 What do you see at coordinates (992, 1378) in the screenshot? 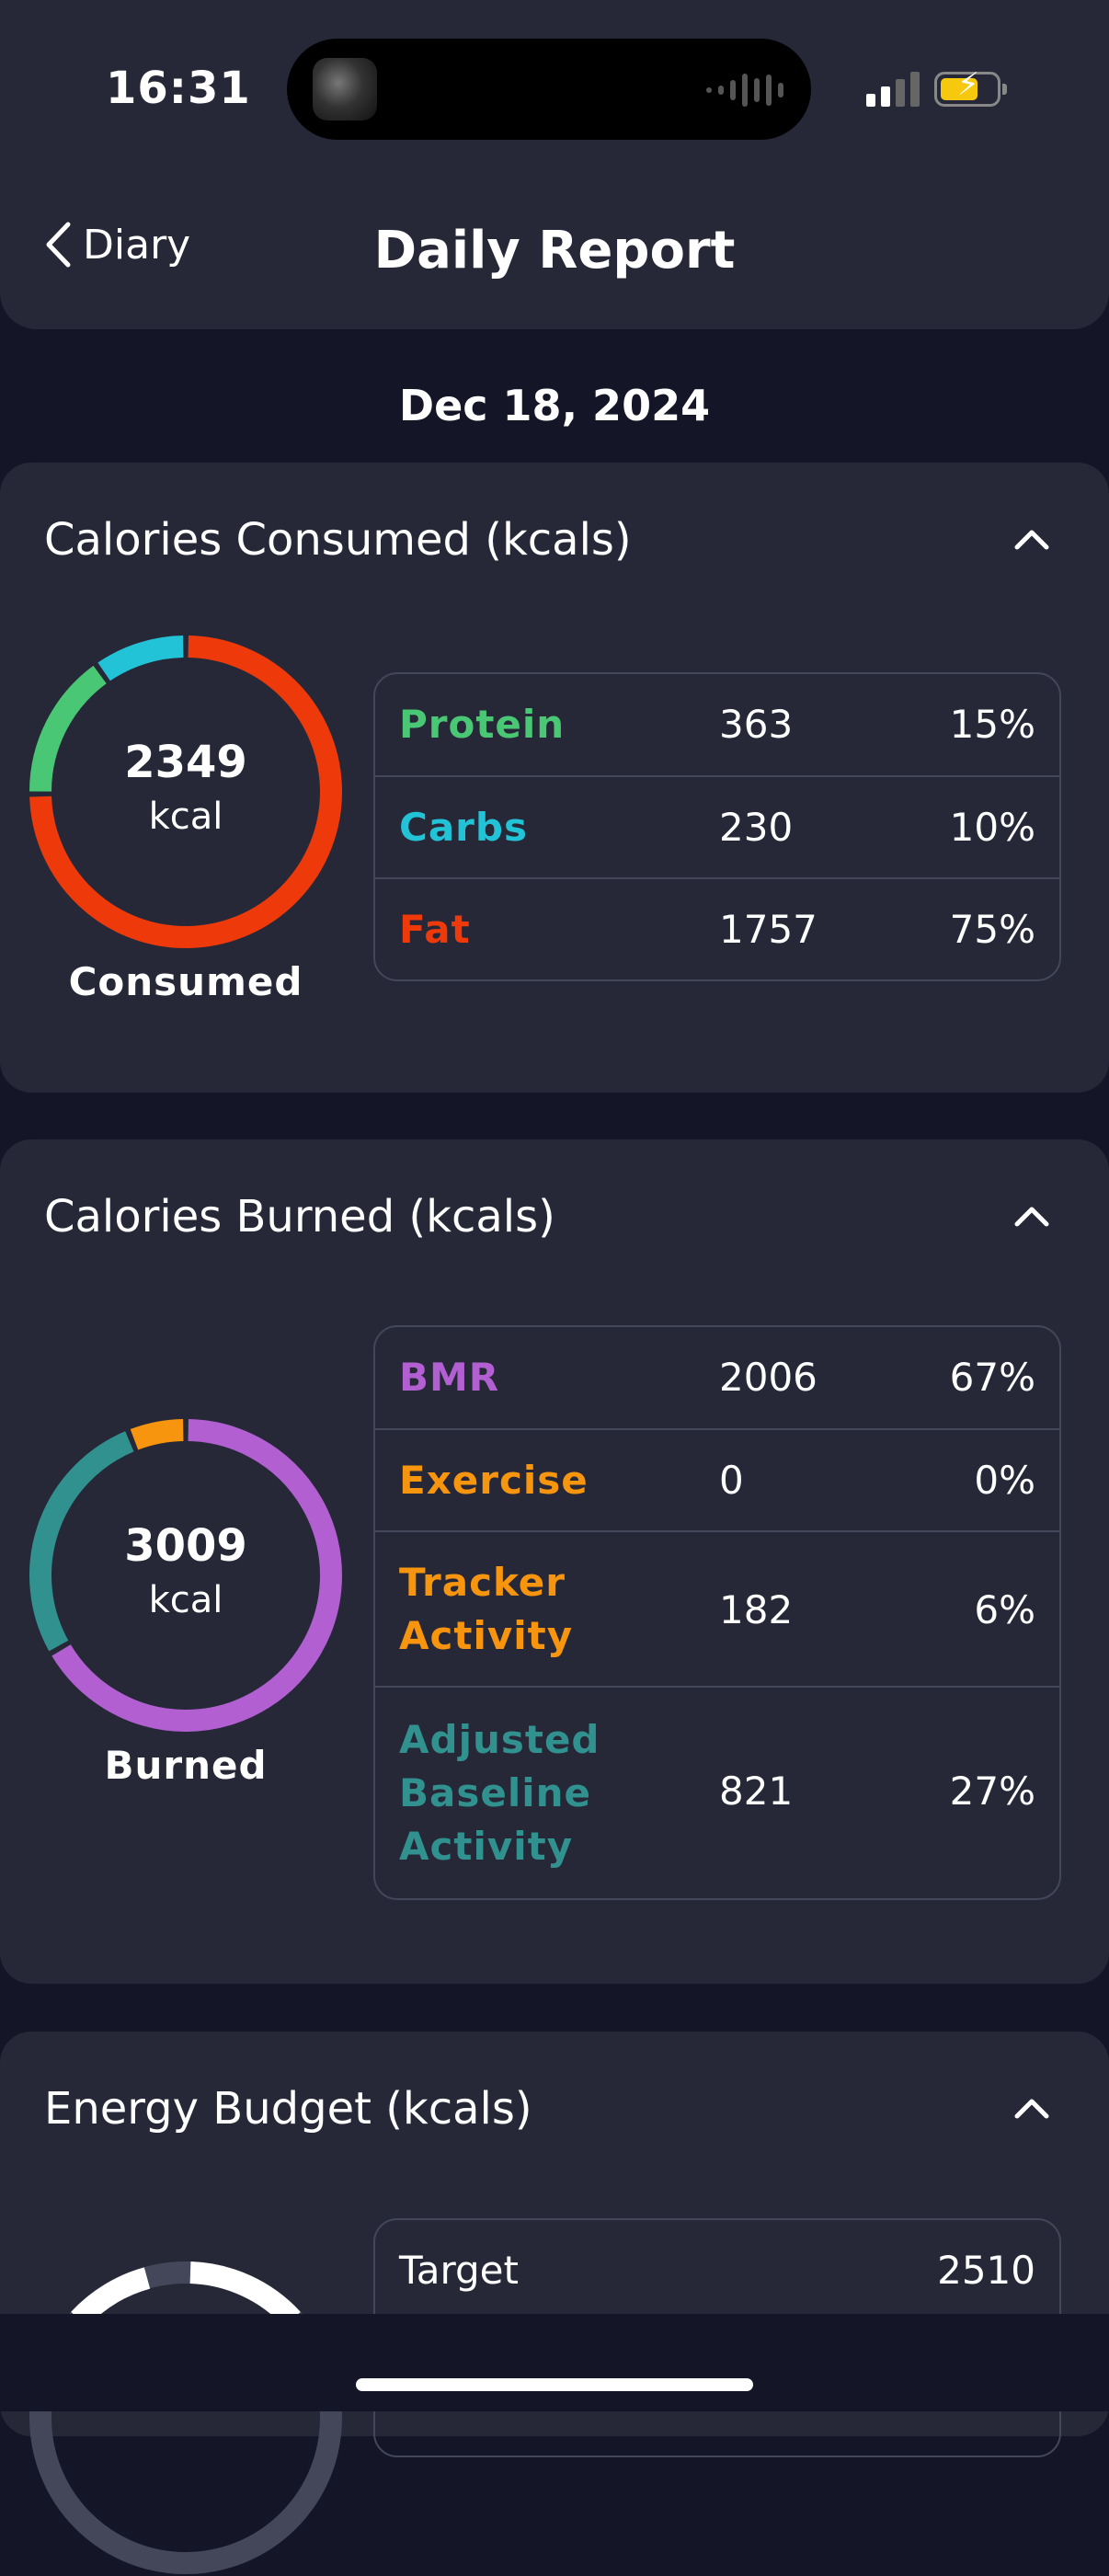
I see `burned-percent: 67%` at bounding box center [992, 1378].